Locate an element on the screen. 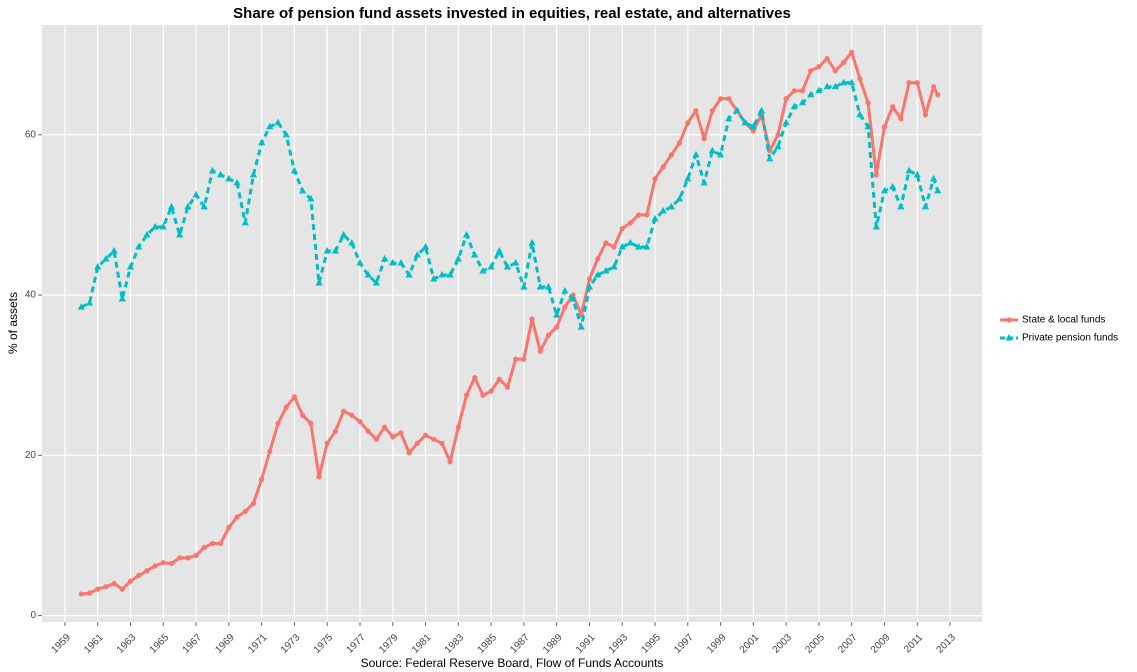 The width and height of the screenshot is (1137, 672). x-tick-label: 2007 is located at coordinates (848, 644).